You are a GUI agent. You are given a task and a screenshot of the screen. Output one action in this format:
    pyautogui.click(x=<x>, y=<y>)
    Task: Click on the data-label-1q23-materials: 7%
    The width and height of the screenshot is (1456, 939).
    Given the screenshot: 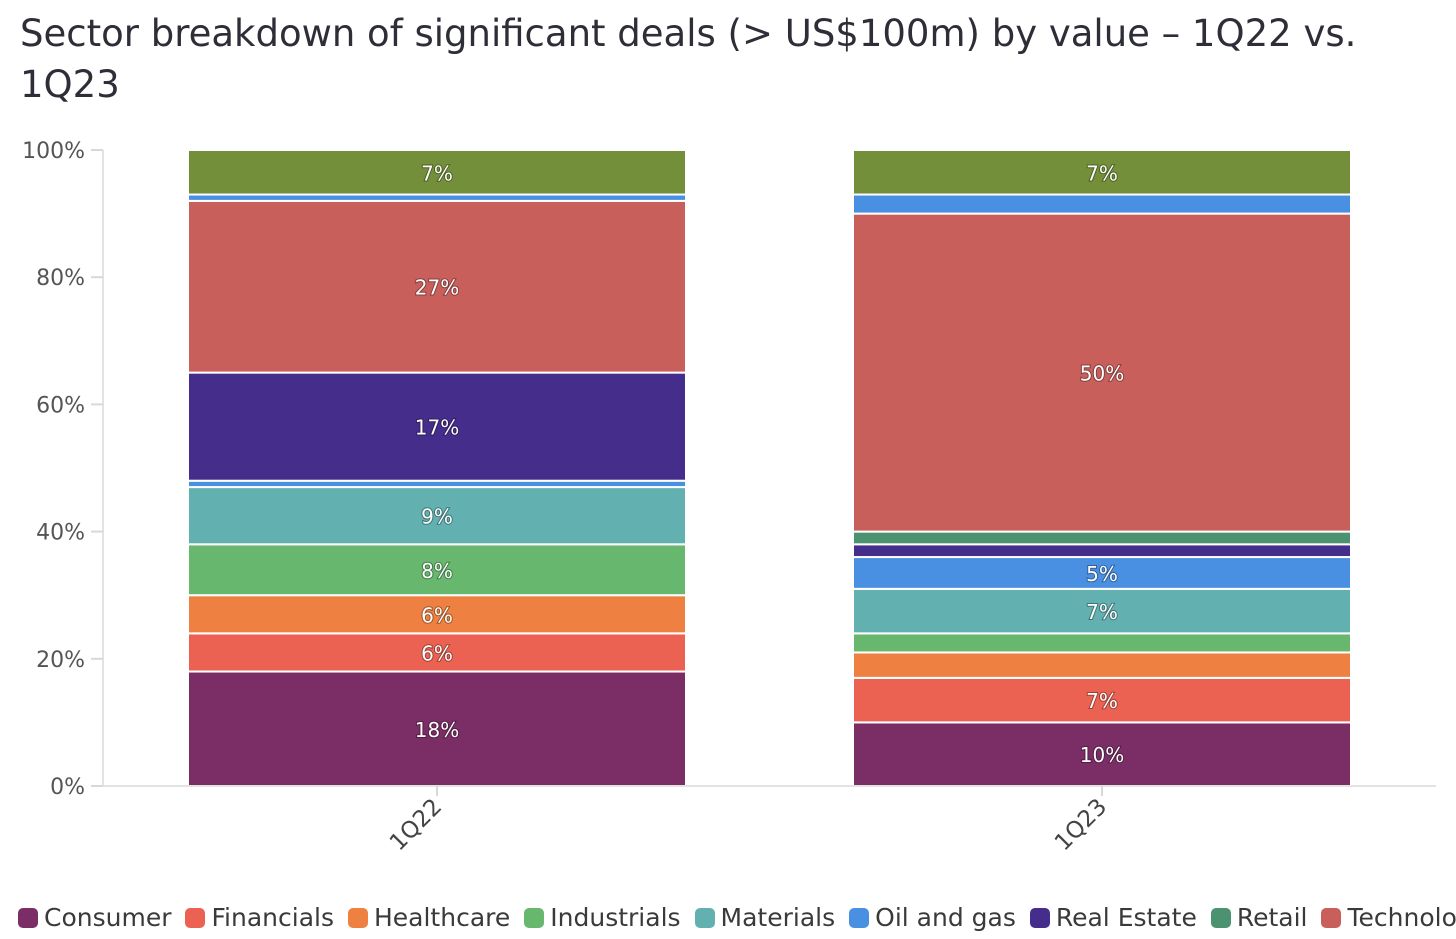 What is the action you would take?
    pyautogui.click(x=1102, y=612)
    